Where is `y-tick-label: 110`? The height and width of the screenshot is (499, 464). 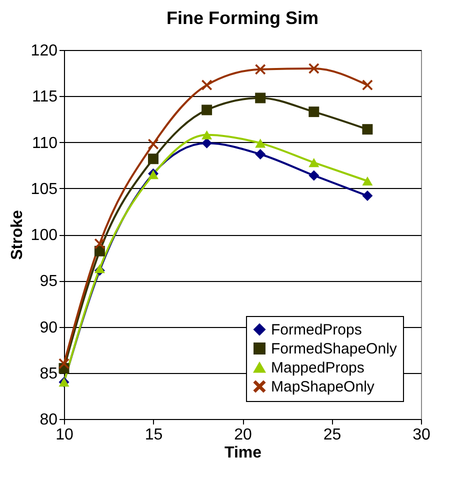
y-tick-label: 110 is located at coordinates (45, 143).